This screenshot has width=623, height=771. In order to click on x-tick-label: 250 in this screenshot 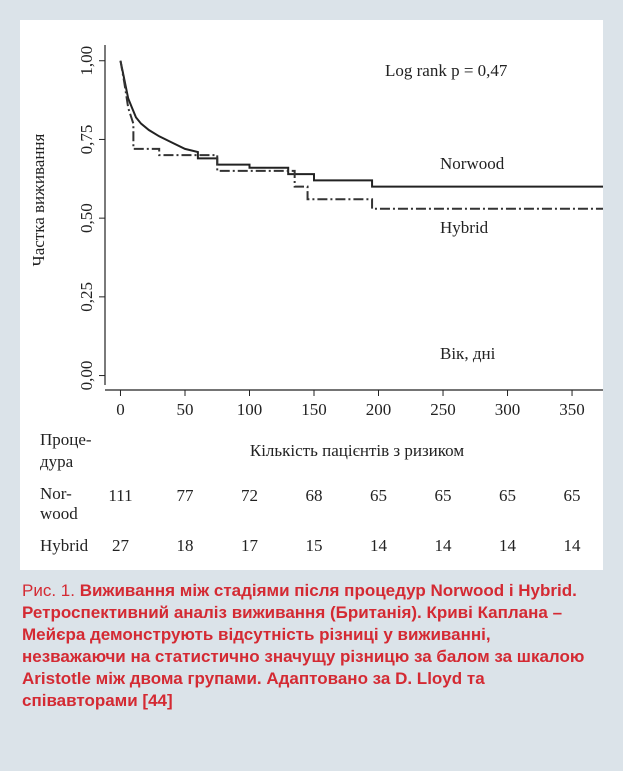, I will do `click(443, 409)`.